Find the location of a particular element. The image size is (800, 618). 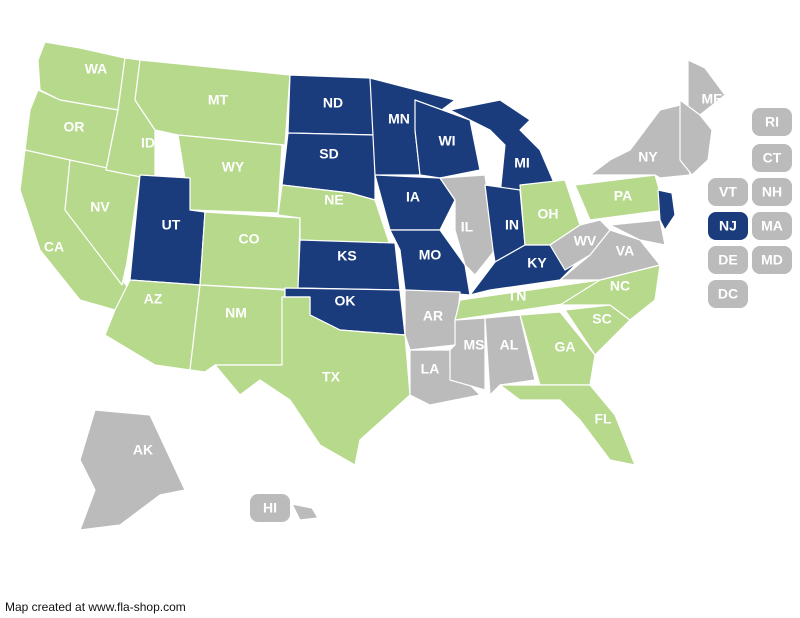

state-wv is located at coordinates (580, 245).